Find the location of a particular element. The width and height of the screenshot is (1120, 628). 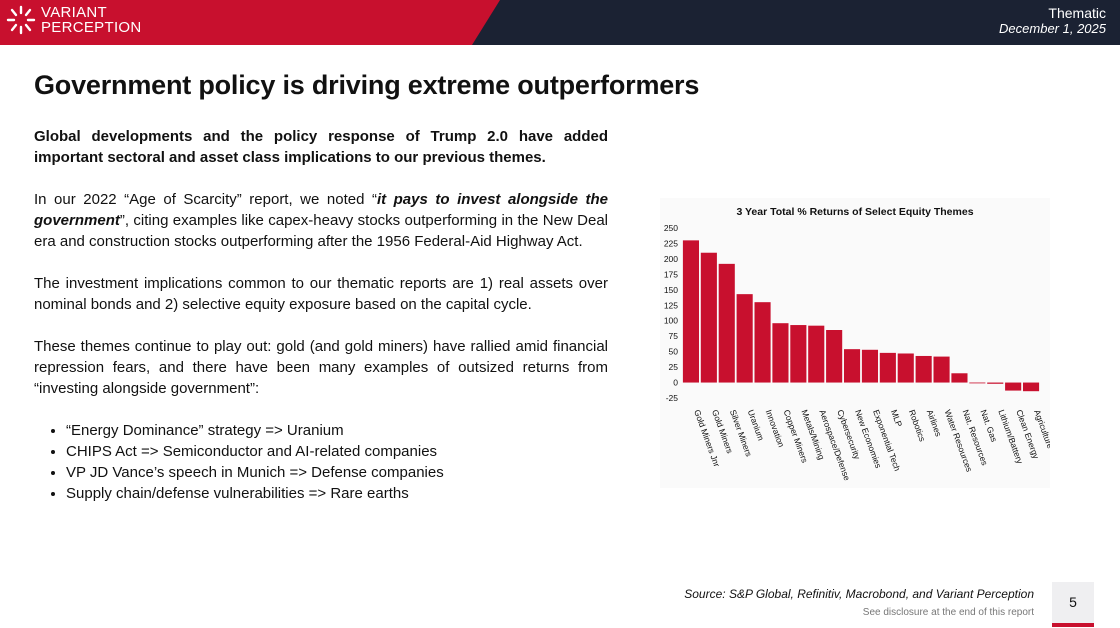

y-tick-label: 125 is located at coordinates (671, 305).